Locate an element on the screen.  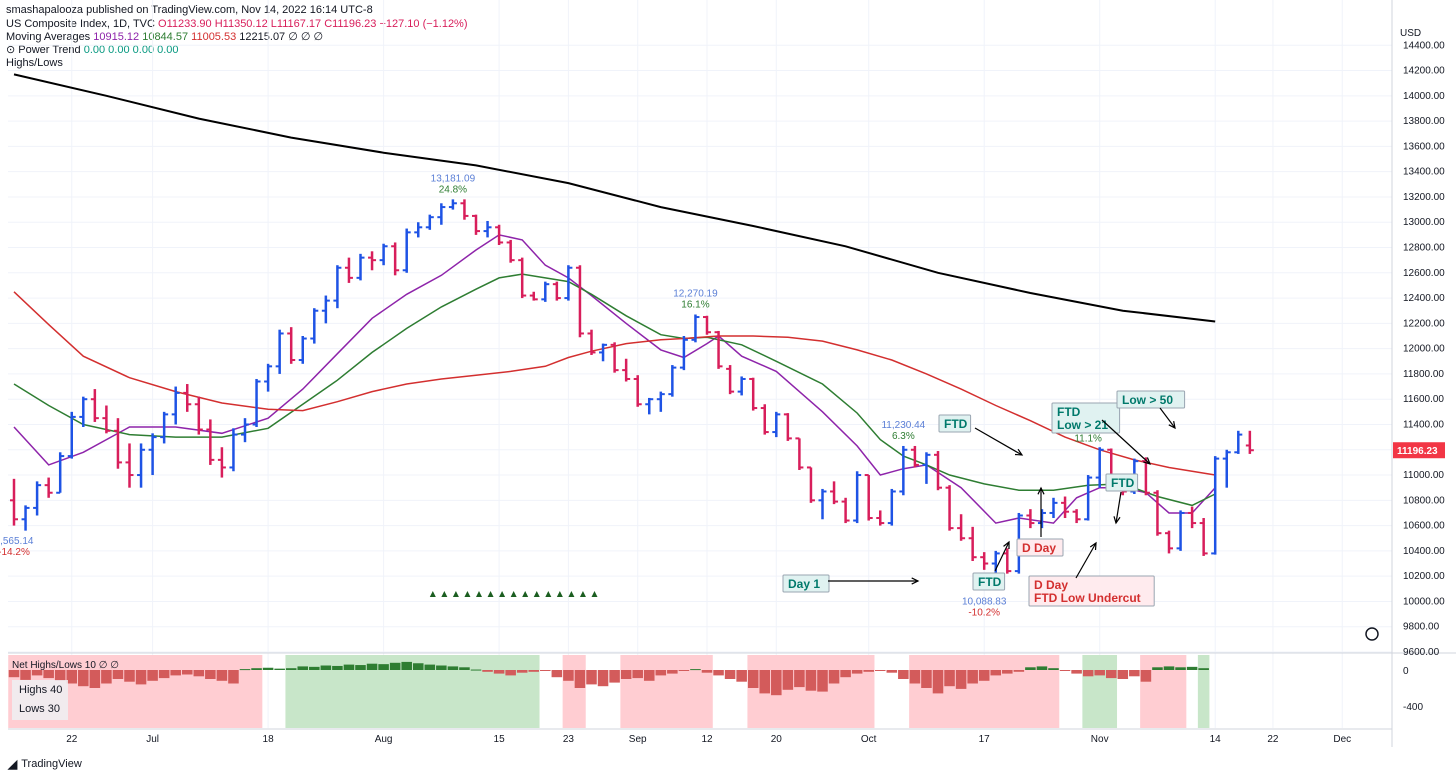
net-highs-lows-legend: Net Highs/Lows 10 ∅ ∅ is located at coordinates (65, 665).